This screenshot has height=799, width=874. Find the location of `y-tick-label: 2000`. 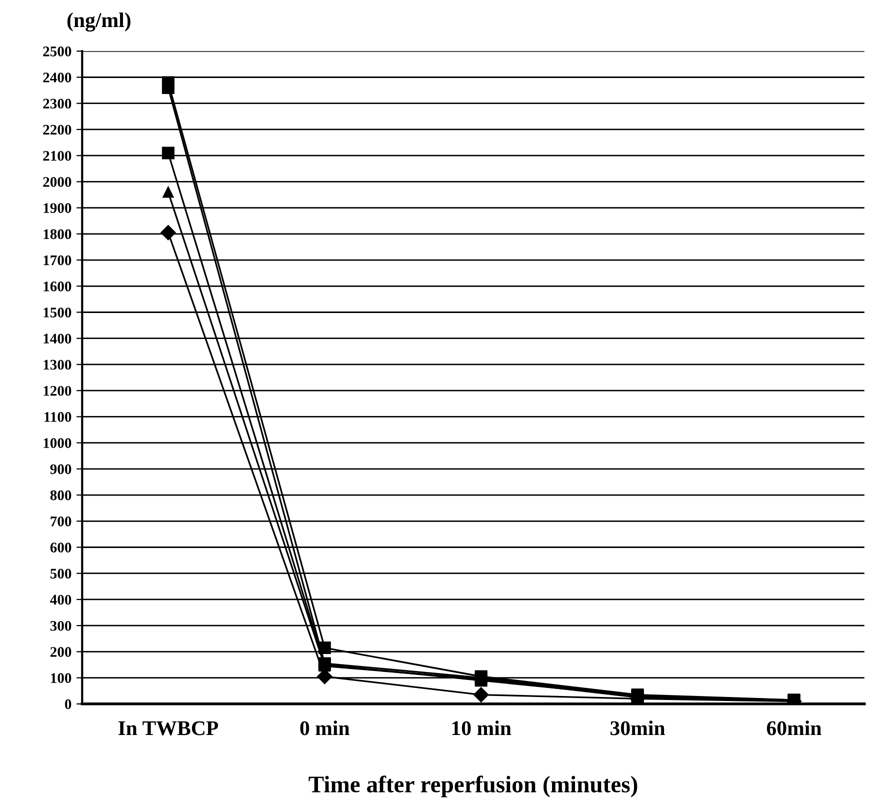

y-tick-label: 2000 is located at coordinates (57, 182).